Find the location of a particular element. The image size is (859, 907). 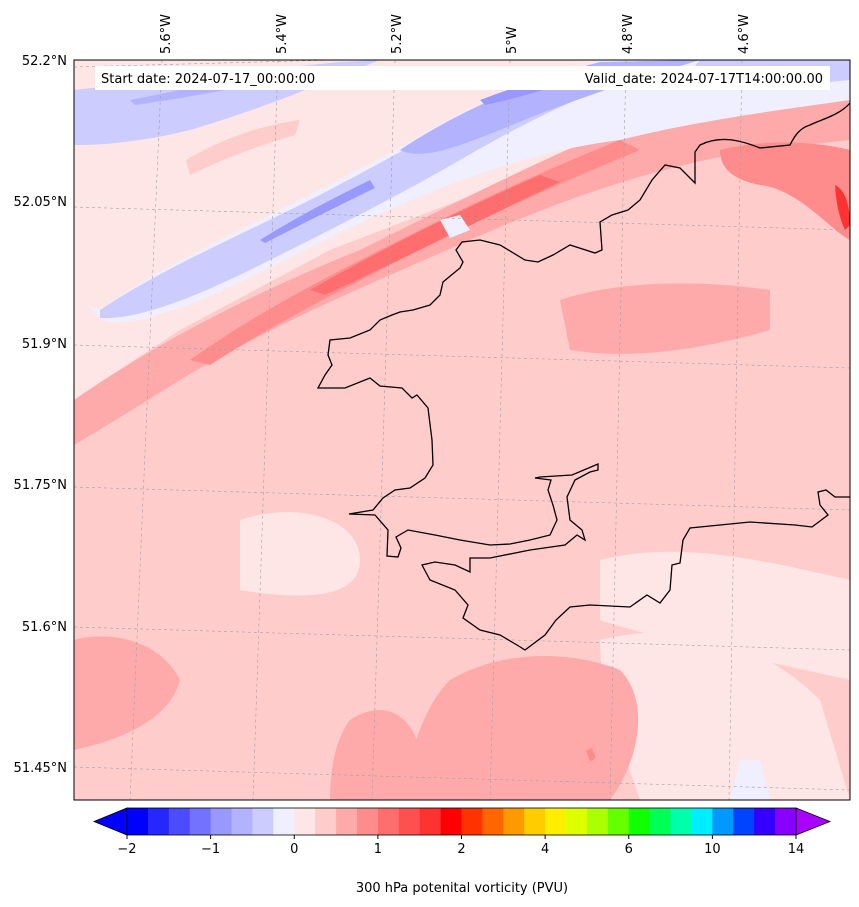

colorbar-tick-label: 1 is located at coordinates (378, 849).